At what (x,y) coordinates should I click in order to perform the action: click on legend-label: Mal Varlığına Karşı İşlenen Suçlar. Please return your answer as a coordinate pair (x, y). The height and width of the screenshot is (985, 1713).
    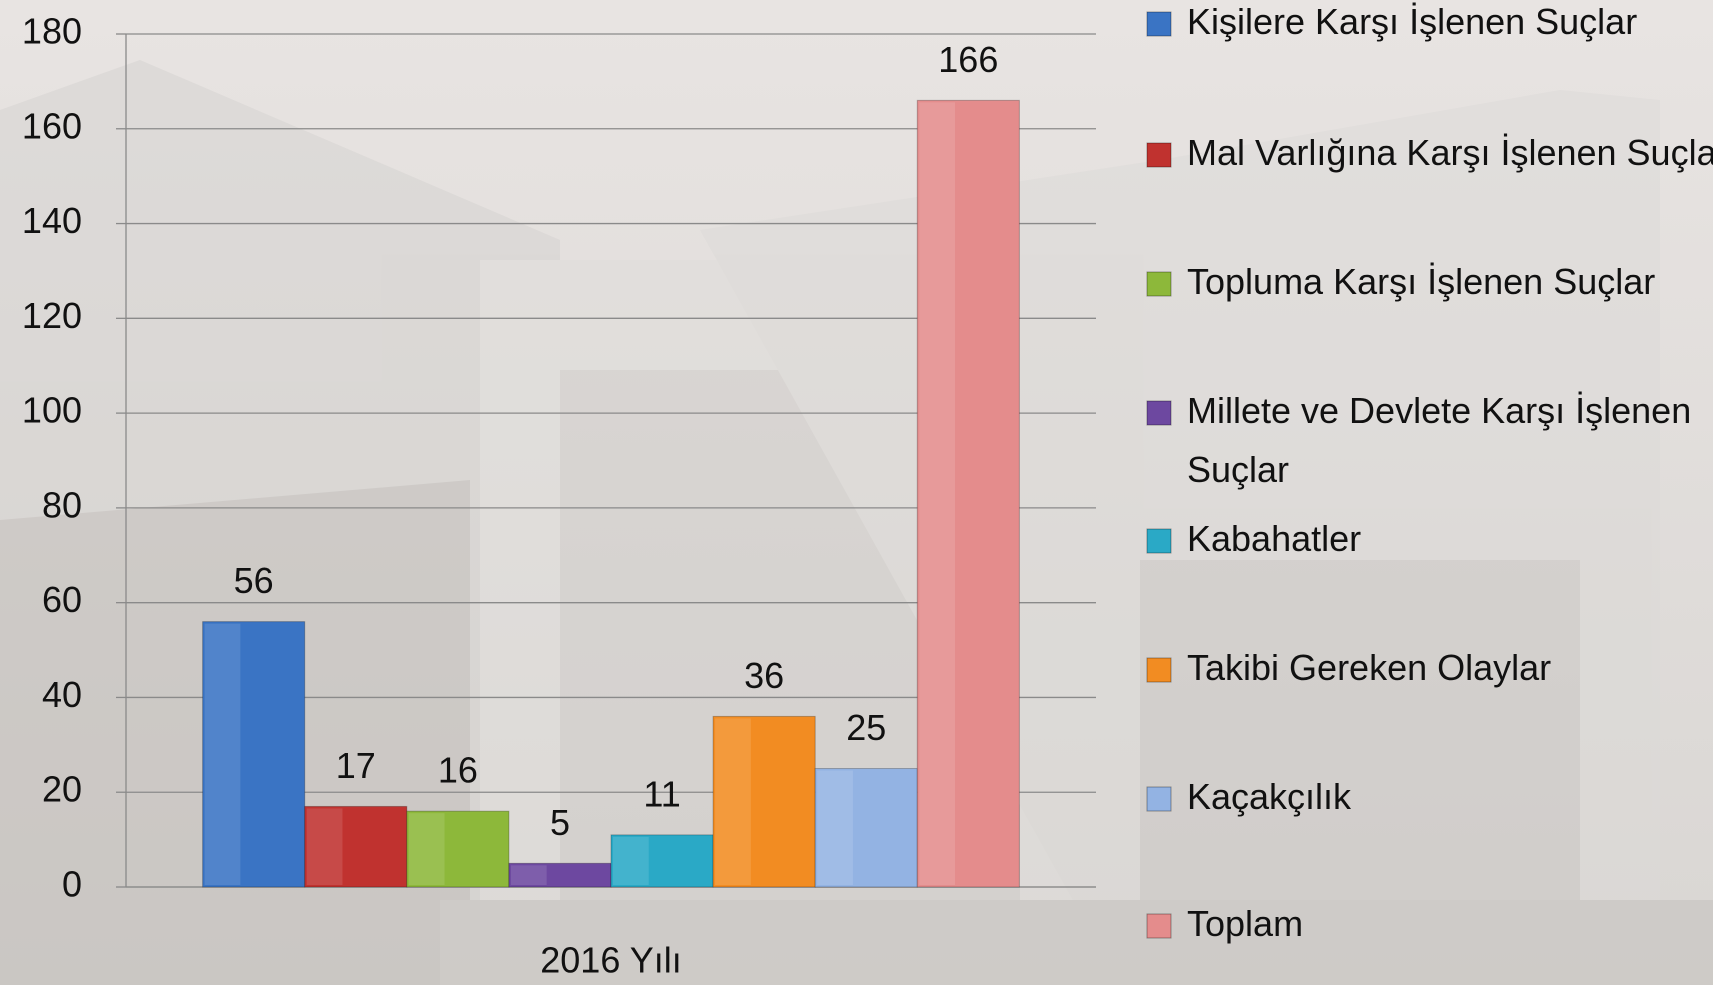
    Looking at the image, I should click on (1450, 152).